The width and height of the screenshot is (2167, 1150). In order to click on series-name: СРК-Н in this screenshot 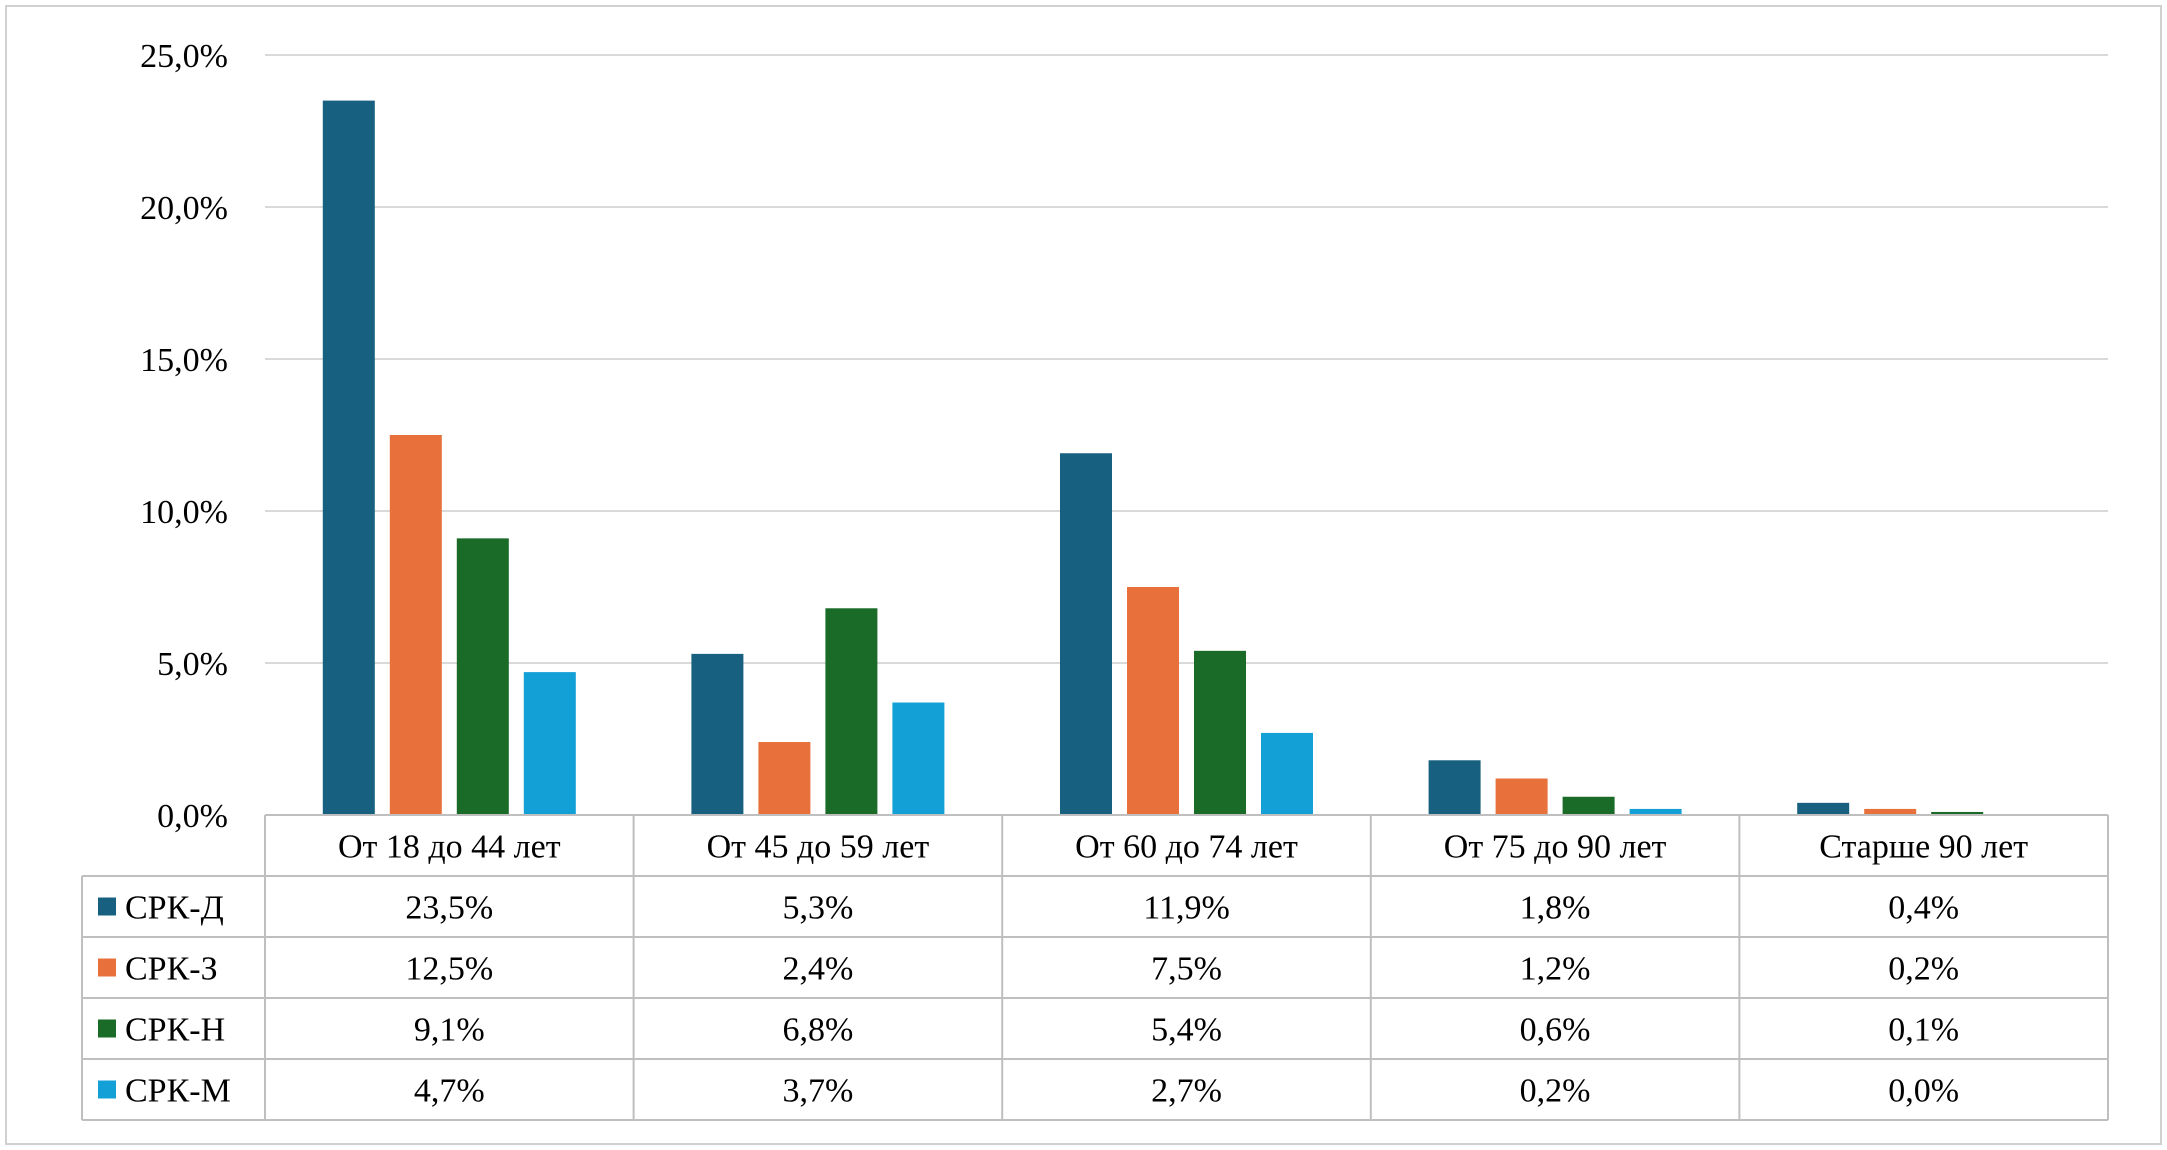, I will do `click(175, 1030)`.